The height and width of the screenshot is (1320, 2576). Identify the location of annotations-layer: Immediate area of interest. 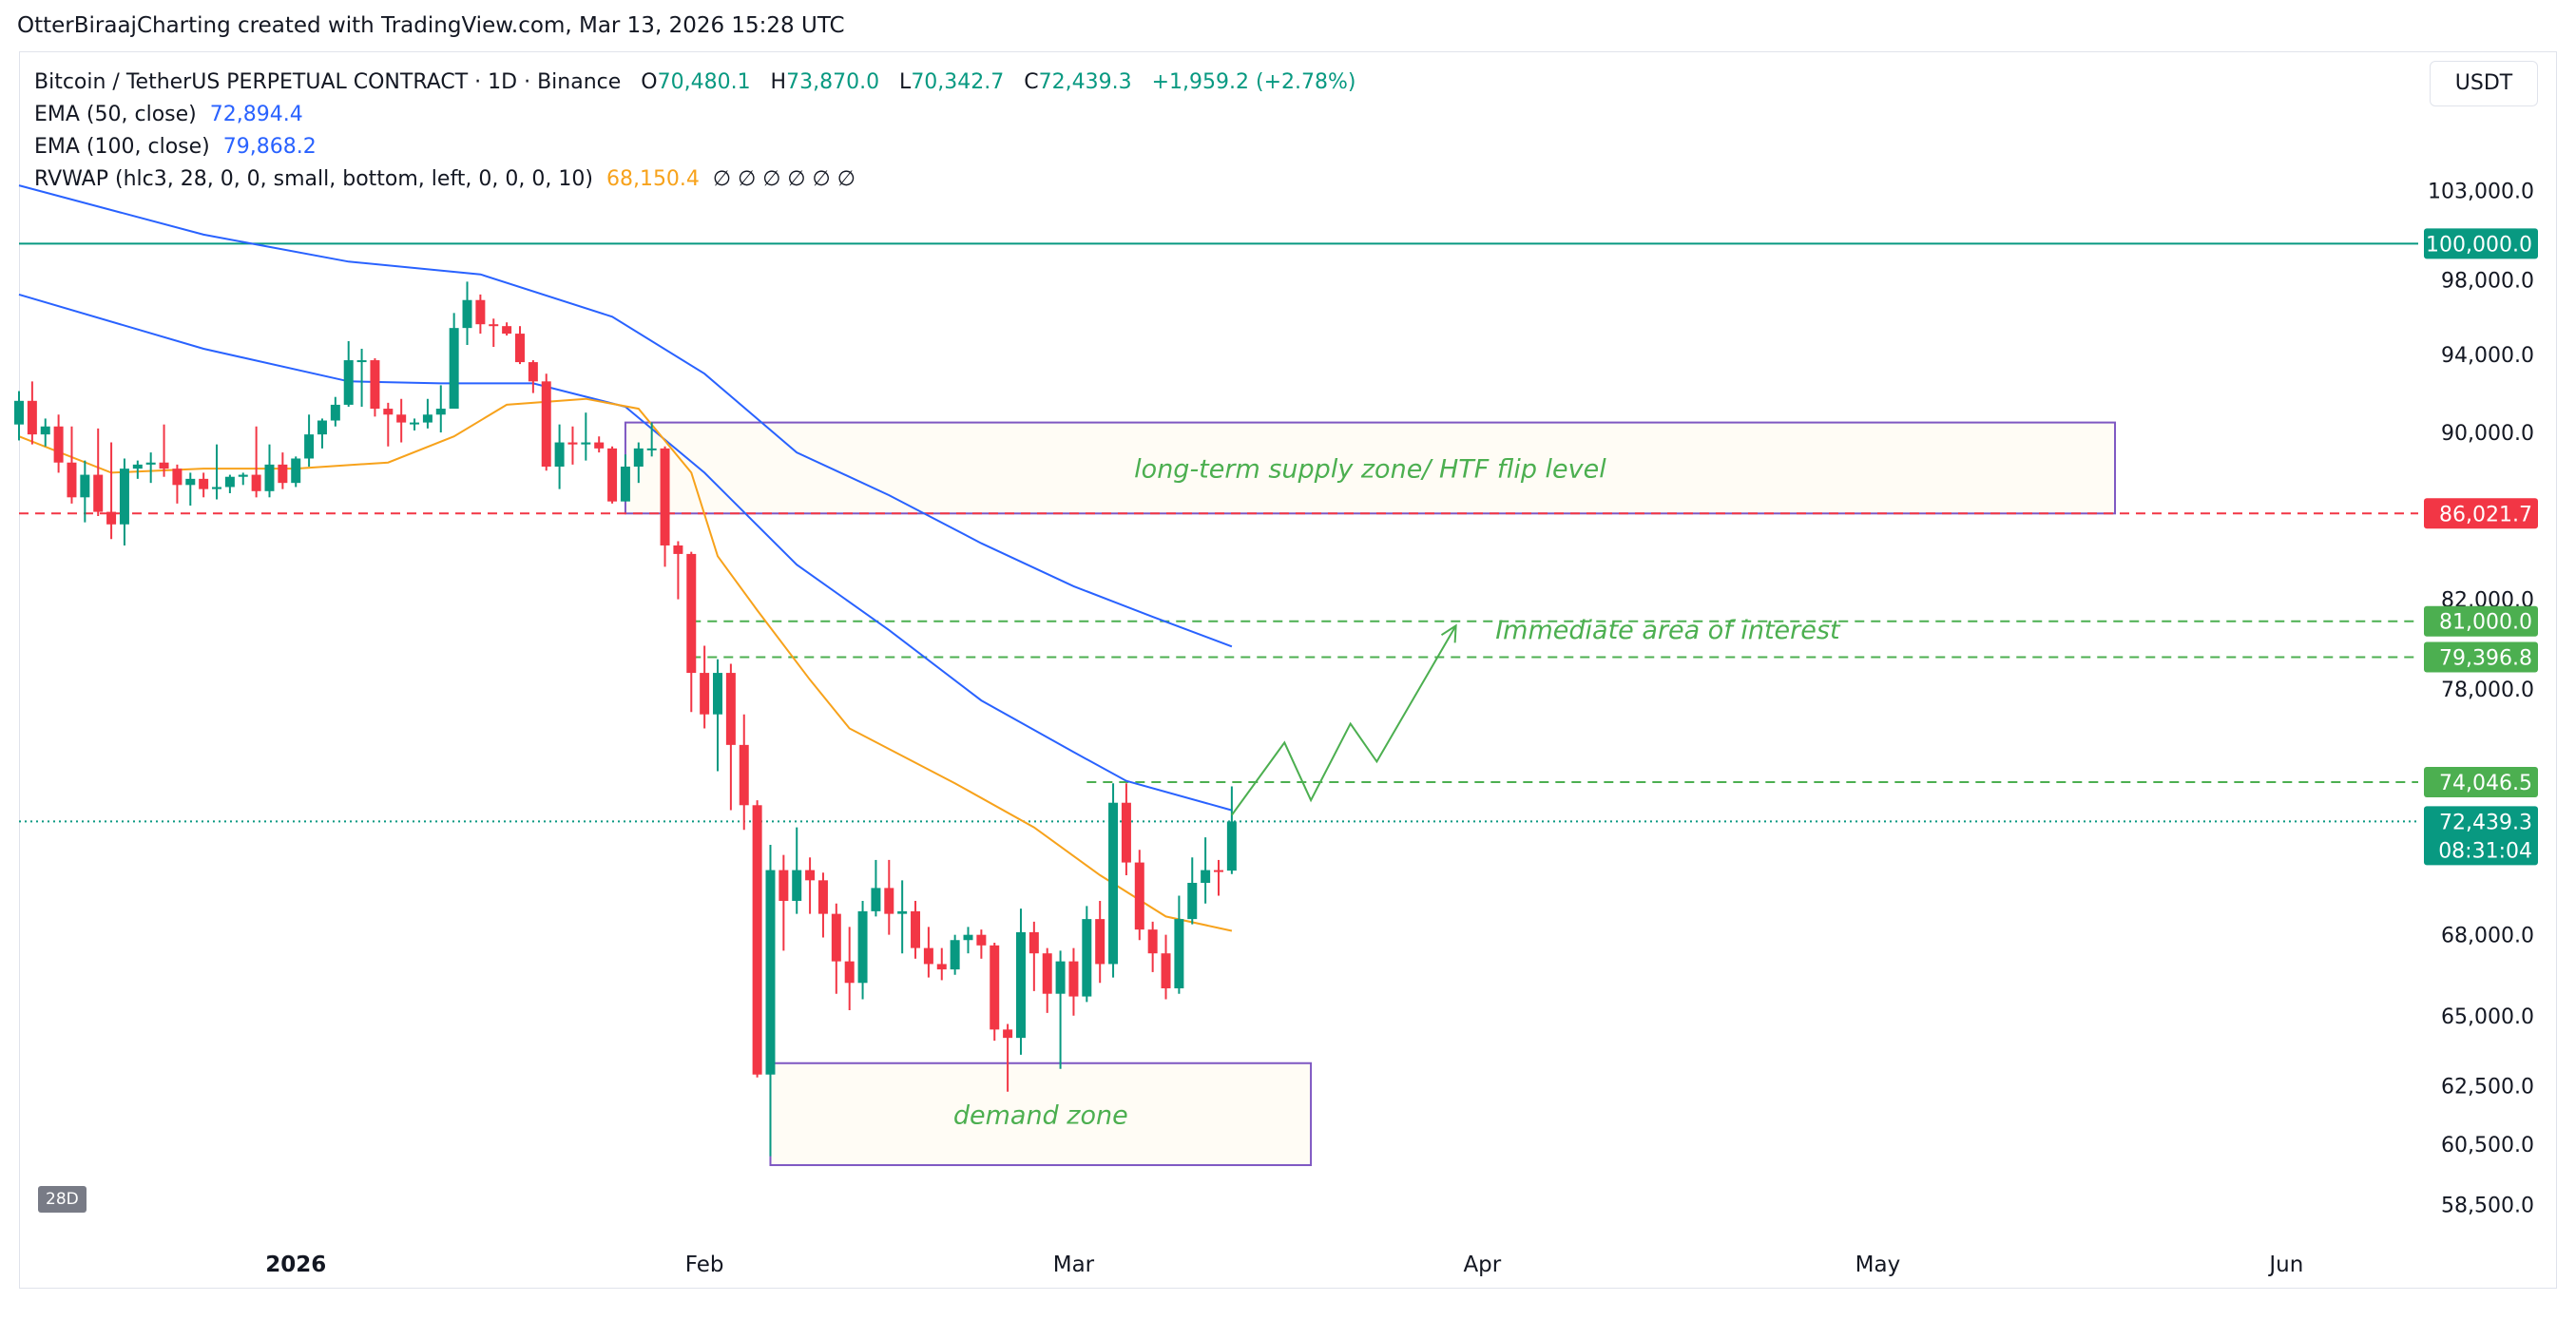
(1668, 630).